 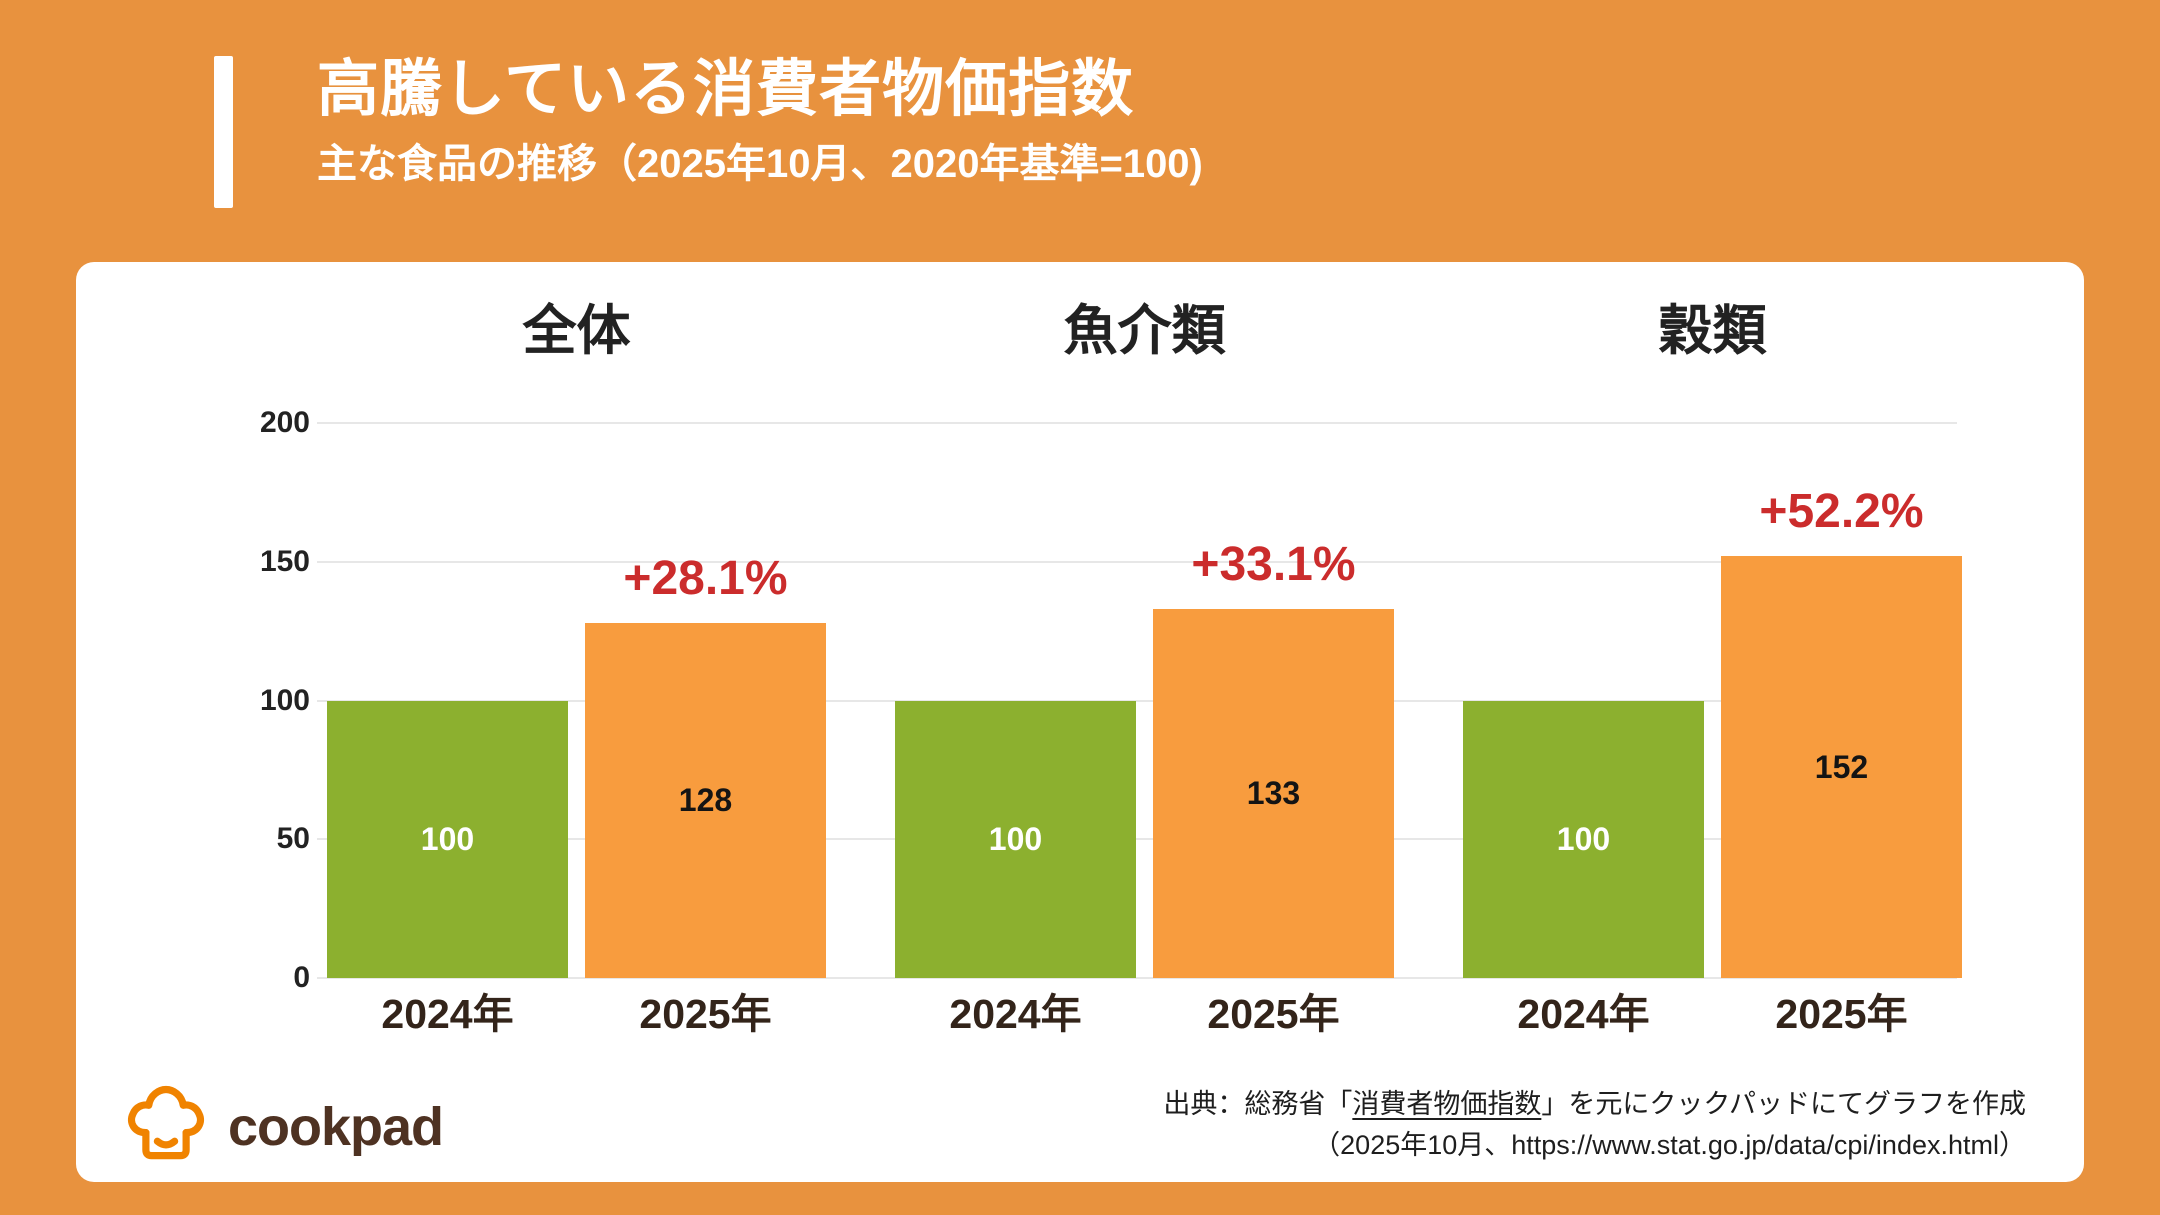 I want to click on chef-hat-icon, so click(x=166, y=1126).